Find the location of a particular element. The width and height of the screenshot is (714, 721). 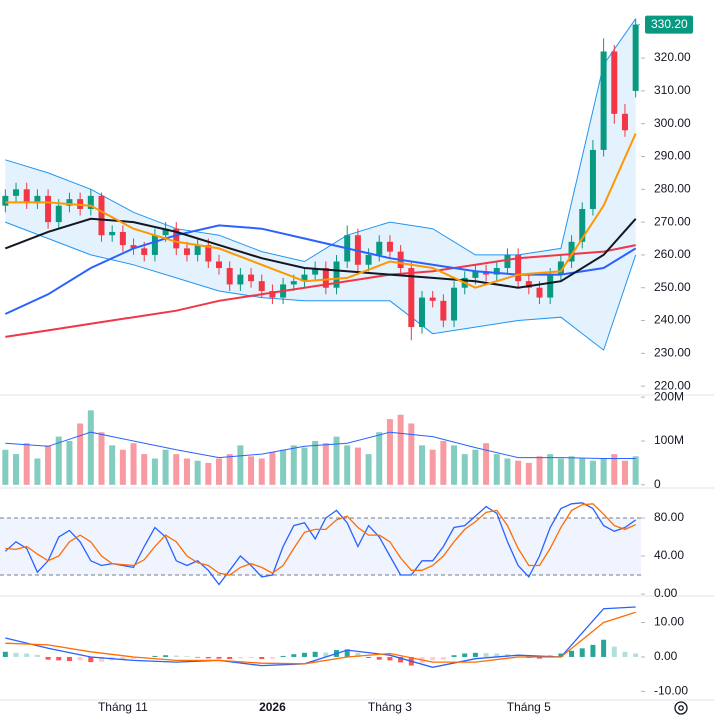

y-tick-label: 230.00 is located at coordinates (672, 353).